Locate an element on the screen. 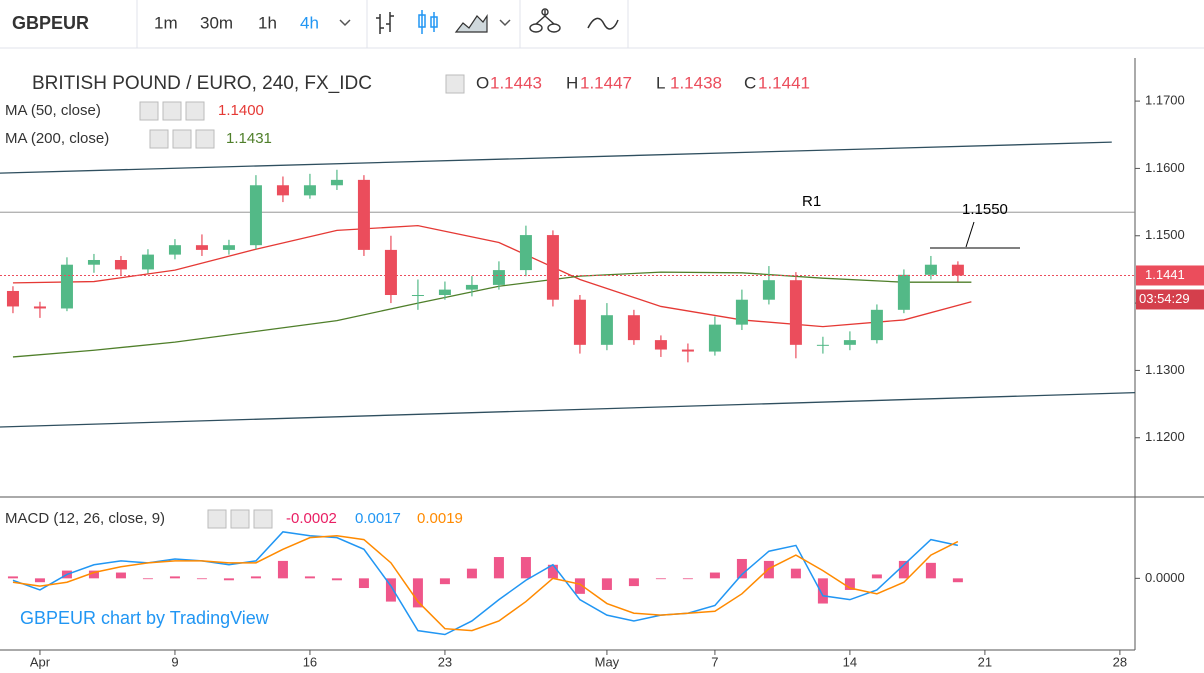  bars-icon is located at coordinates (385, 23).